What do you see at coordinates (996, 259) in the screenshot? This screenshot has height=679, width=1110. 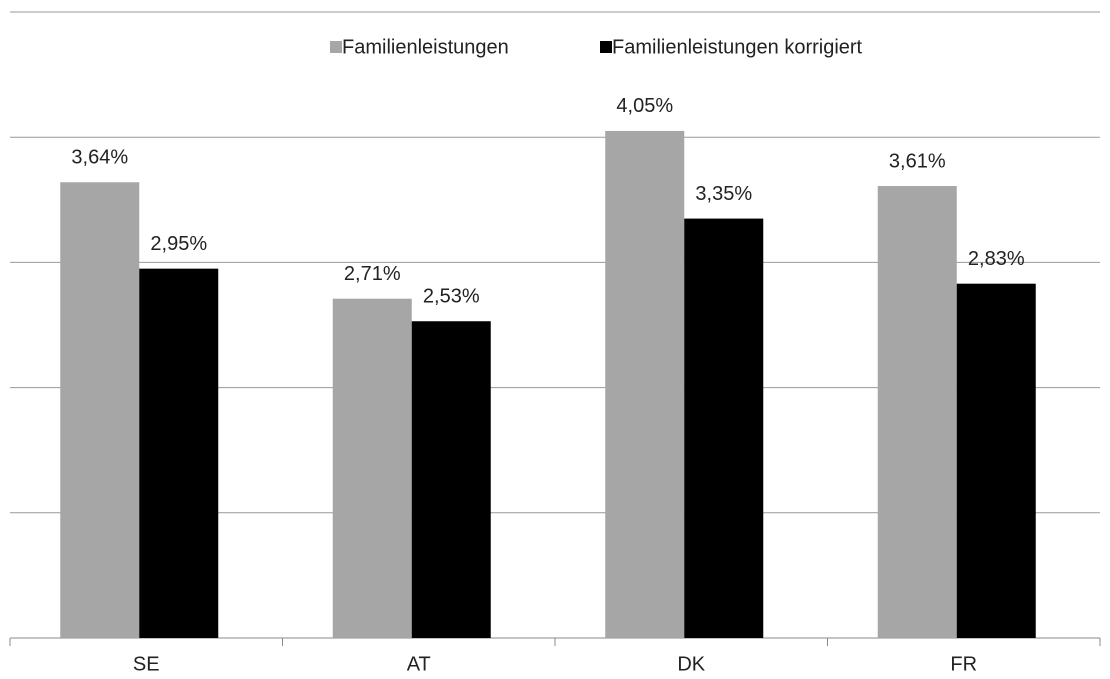 I see `value-label: 2,83%` at bounding box center [996, 259].